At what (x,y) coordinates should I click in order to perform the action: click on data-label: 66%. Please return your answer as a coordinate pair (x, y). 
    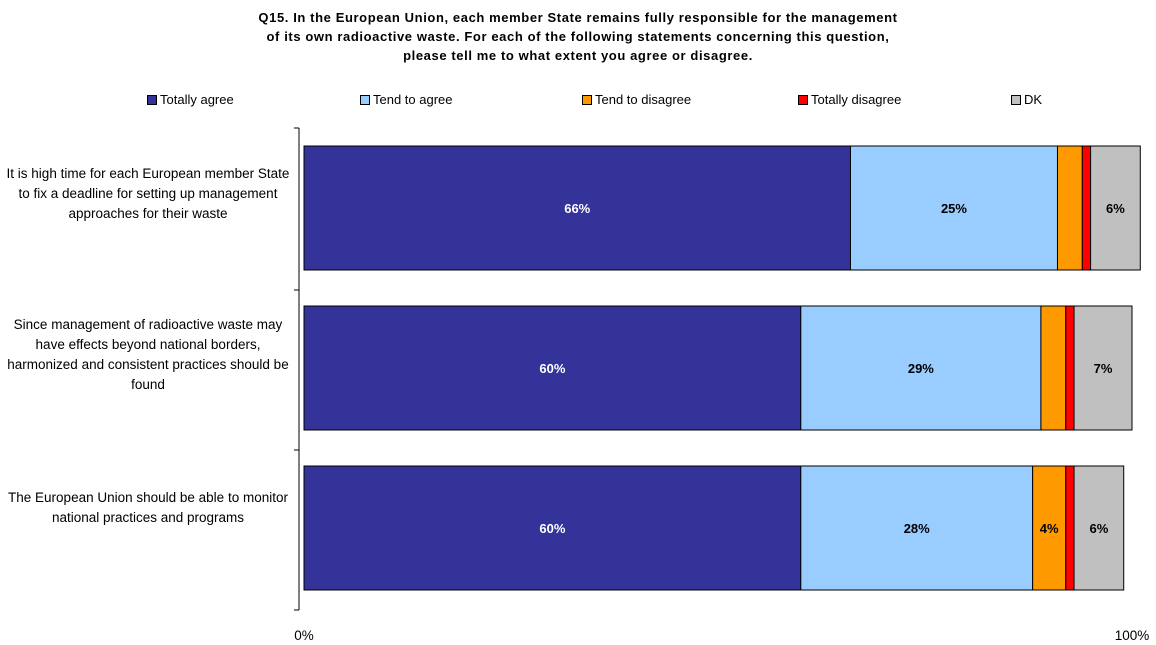
    Looking at the image, I should click on (577, 208).